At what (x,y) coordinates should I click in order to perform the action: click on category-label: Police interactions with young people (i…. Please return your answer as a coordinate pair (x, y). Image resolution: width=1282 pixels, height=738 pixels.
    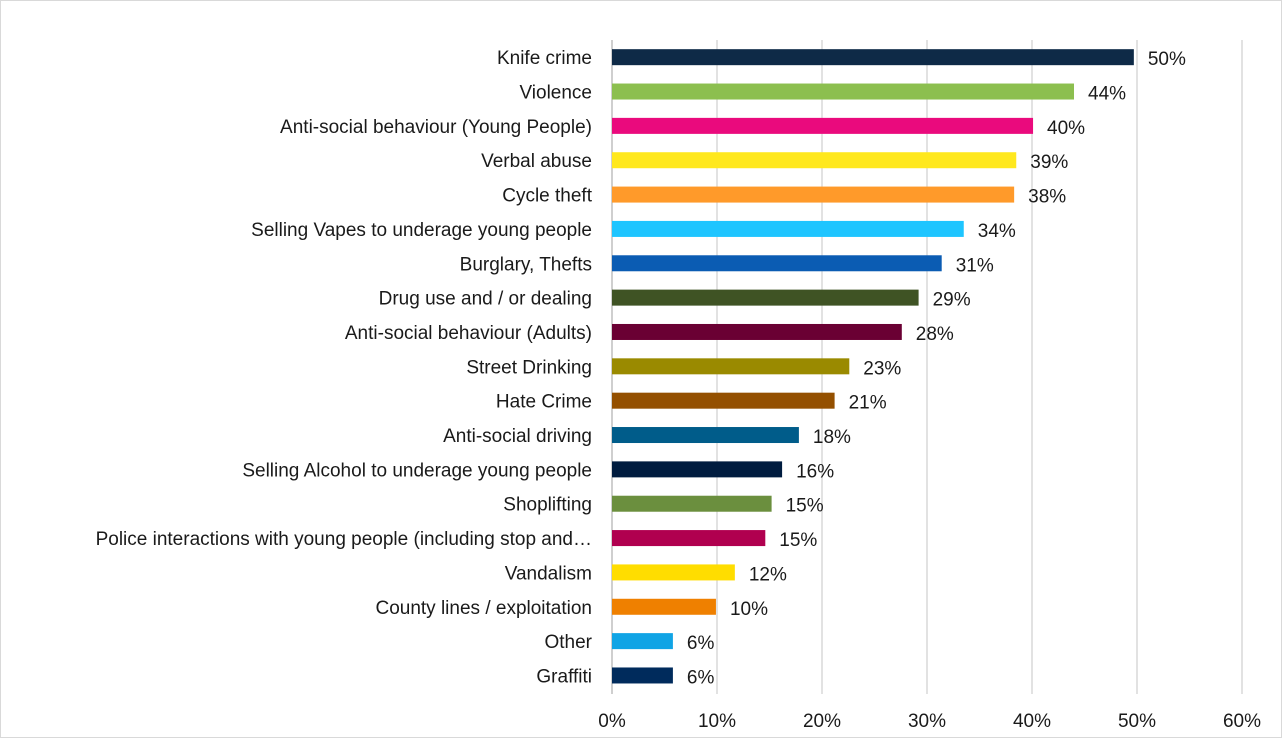
    Looking at the image, I should click on (344, 539).